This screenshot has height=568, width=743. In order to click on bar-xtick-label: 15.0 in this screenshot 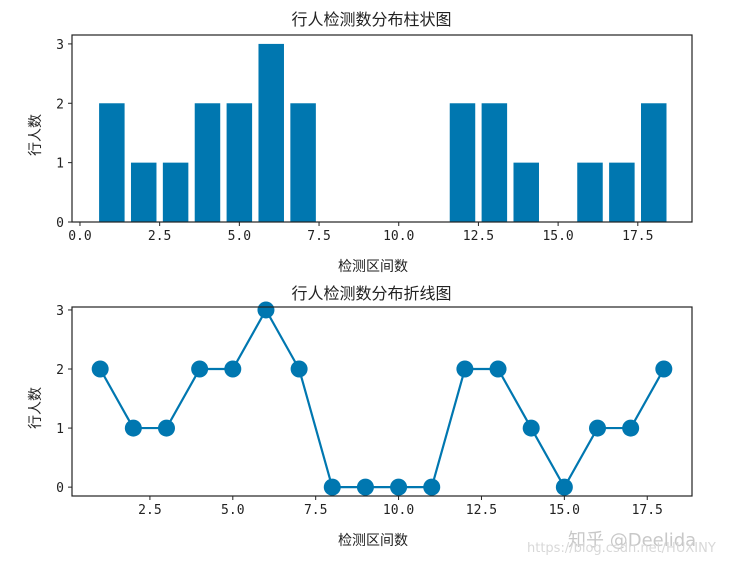, I will do `click(557, 236)`.